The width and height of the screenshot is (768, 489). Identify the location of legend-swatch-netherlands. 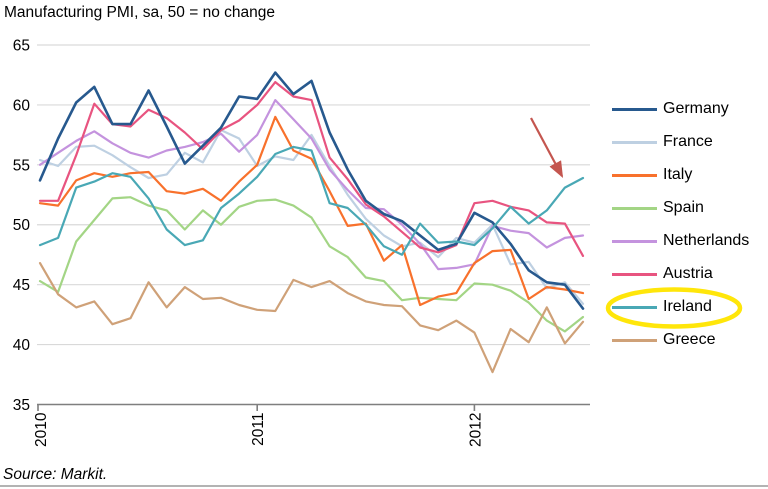
(634, 241).